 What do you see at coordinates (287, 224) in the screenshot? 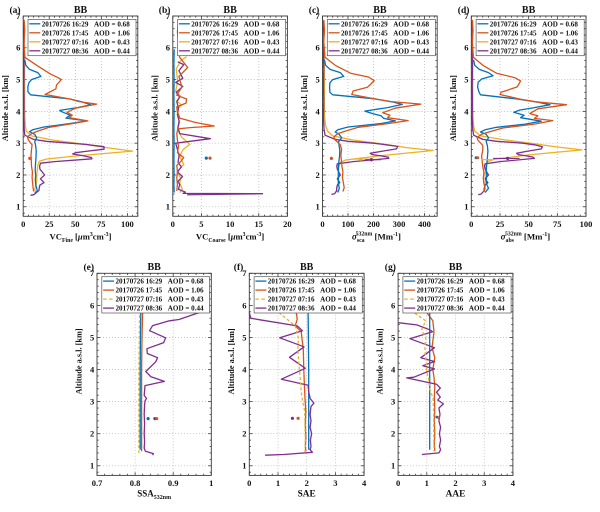
I see `svg-text: 20` at bounding box center [287, 224].